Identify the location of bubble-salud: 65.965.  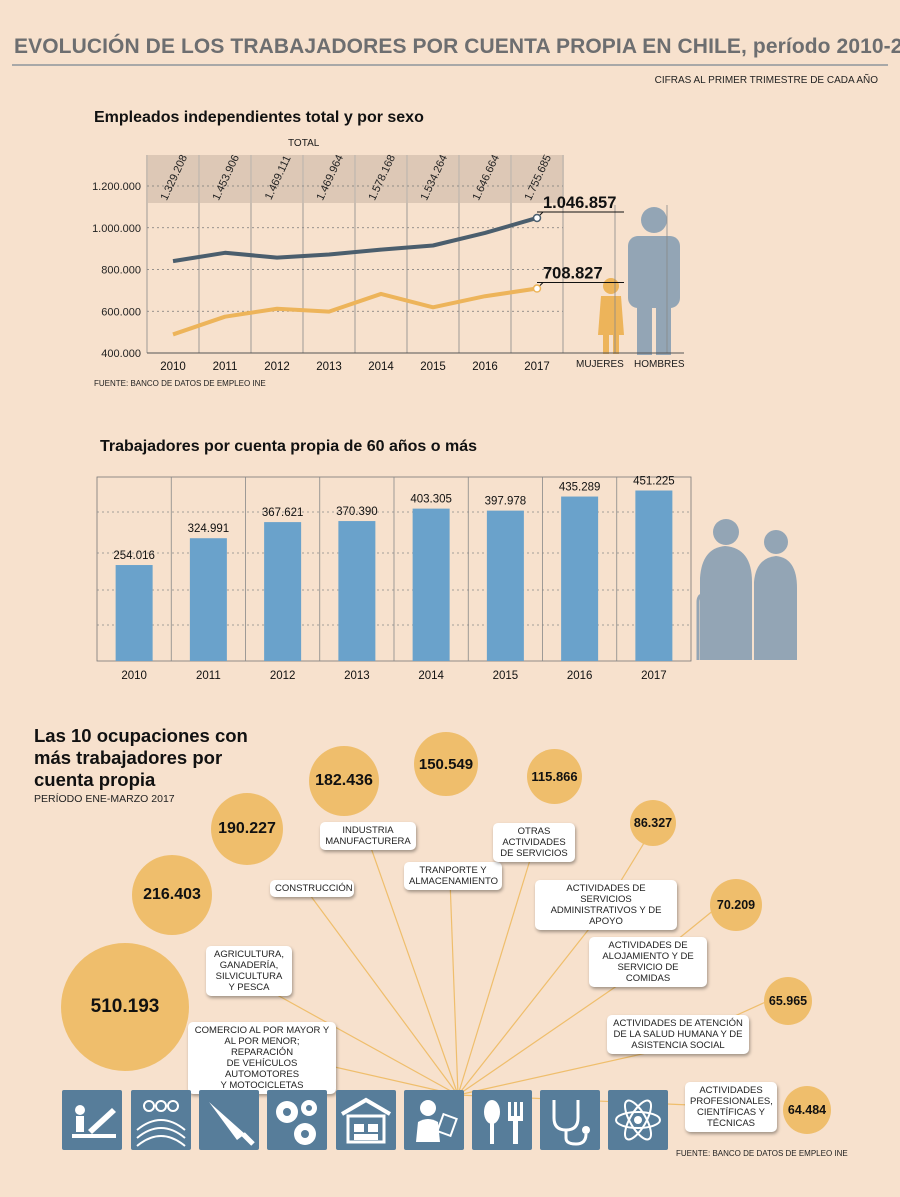
(788, 1001).